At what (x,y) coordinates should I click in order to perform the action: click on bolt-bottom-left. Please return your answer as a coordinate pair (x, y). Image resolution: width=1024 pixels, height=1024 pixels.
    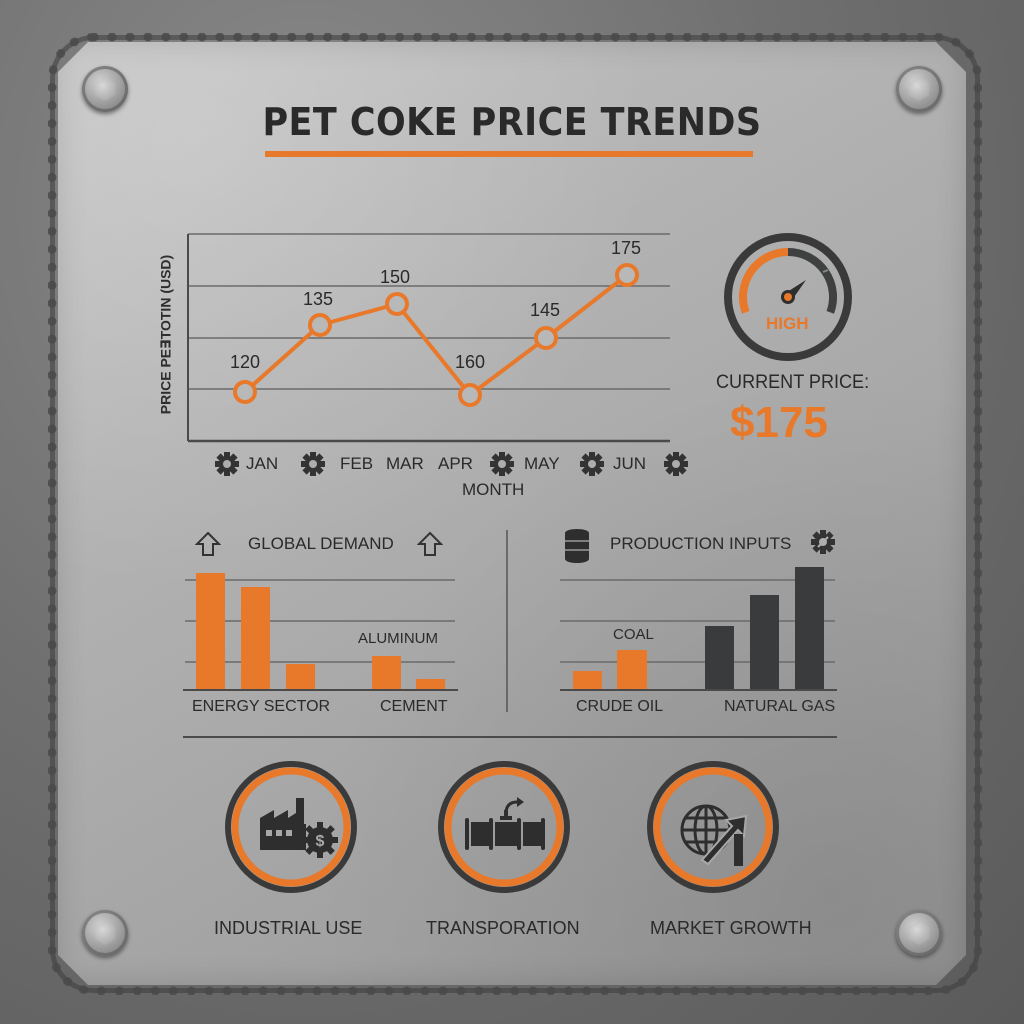
    Looking at the image, I should click on (105, 933).